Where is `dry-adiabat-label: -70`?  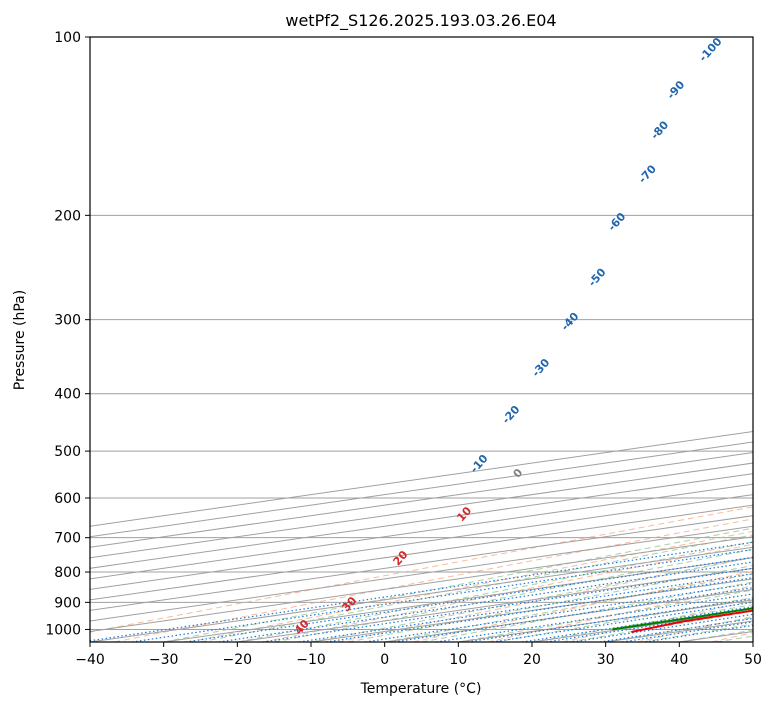
dry-adiabat-label: -70 is located at coordinates (647, 174).